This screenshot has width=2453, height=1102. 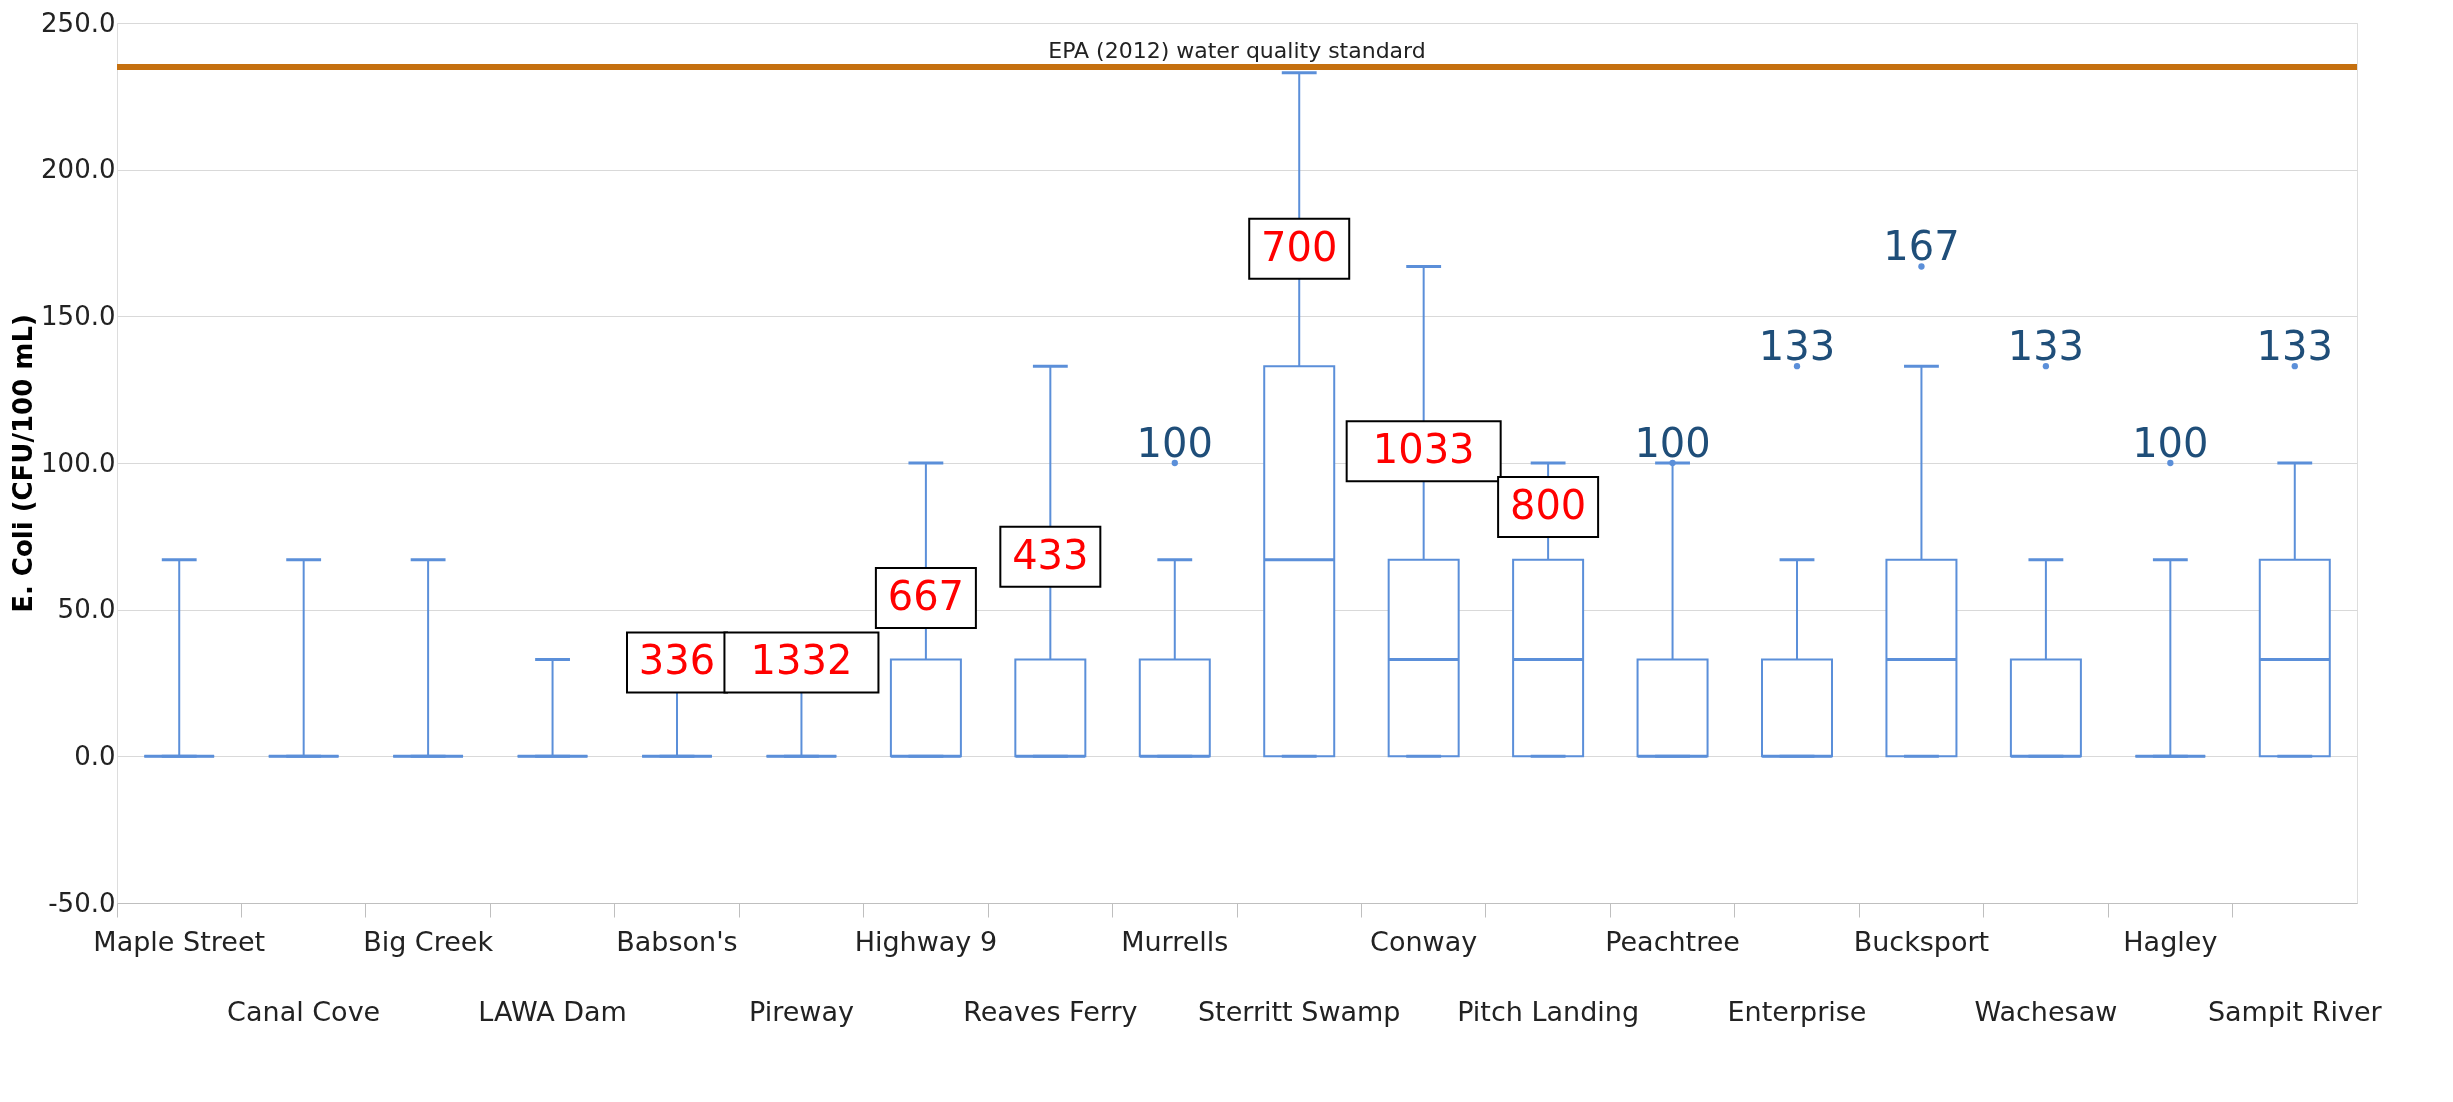 What do you see at coordinates (552, 1011) in the screenshot?
I see `x-tick-label: LAWA Dam` at bounding box center [552, 1011].